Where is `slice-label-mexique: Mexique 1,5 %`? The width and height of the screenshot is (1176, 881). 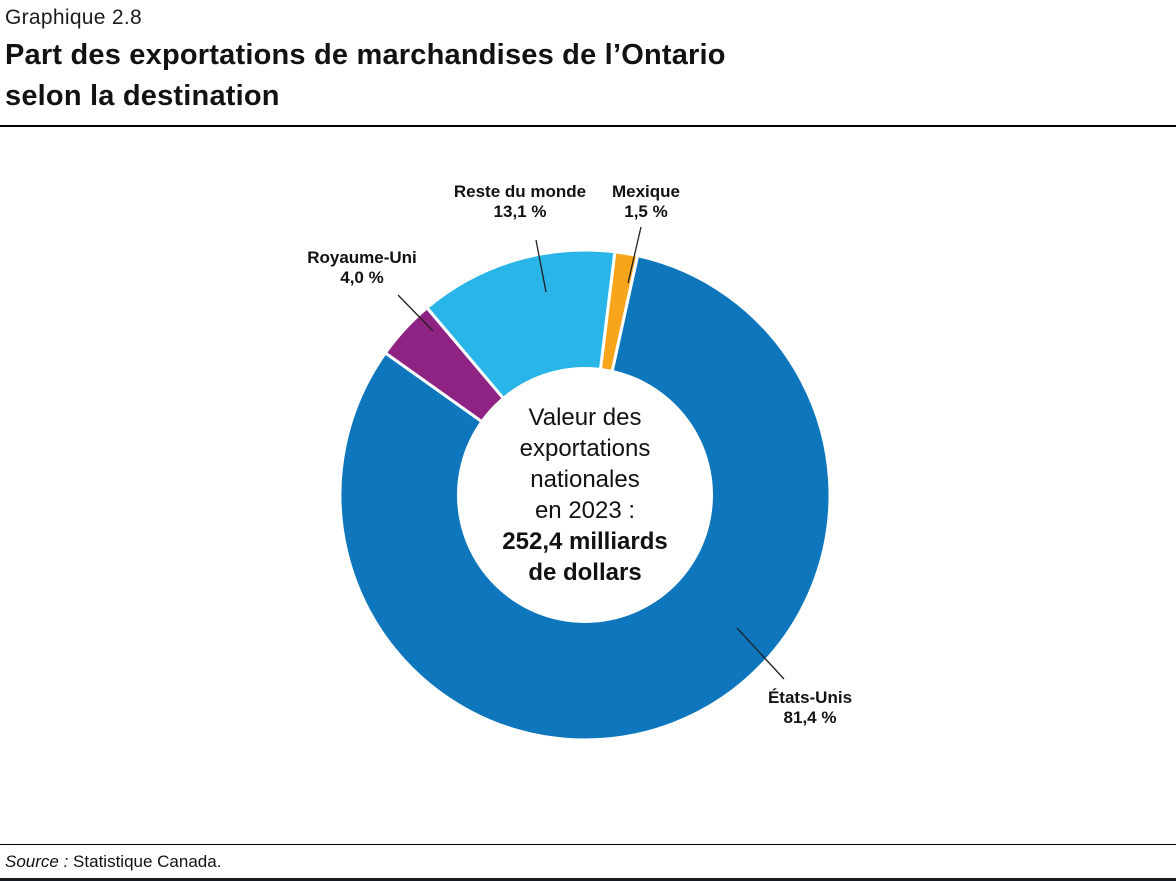
slice-label-mexique: Mexique 1,5 % is located at coordinates (646, 202).